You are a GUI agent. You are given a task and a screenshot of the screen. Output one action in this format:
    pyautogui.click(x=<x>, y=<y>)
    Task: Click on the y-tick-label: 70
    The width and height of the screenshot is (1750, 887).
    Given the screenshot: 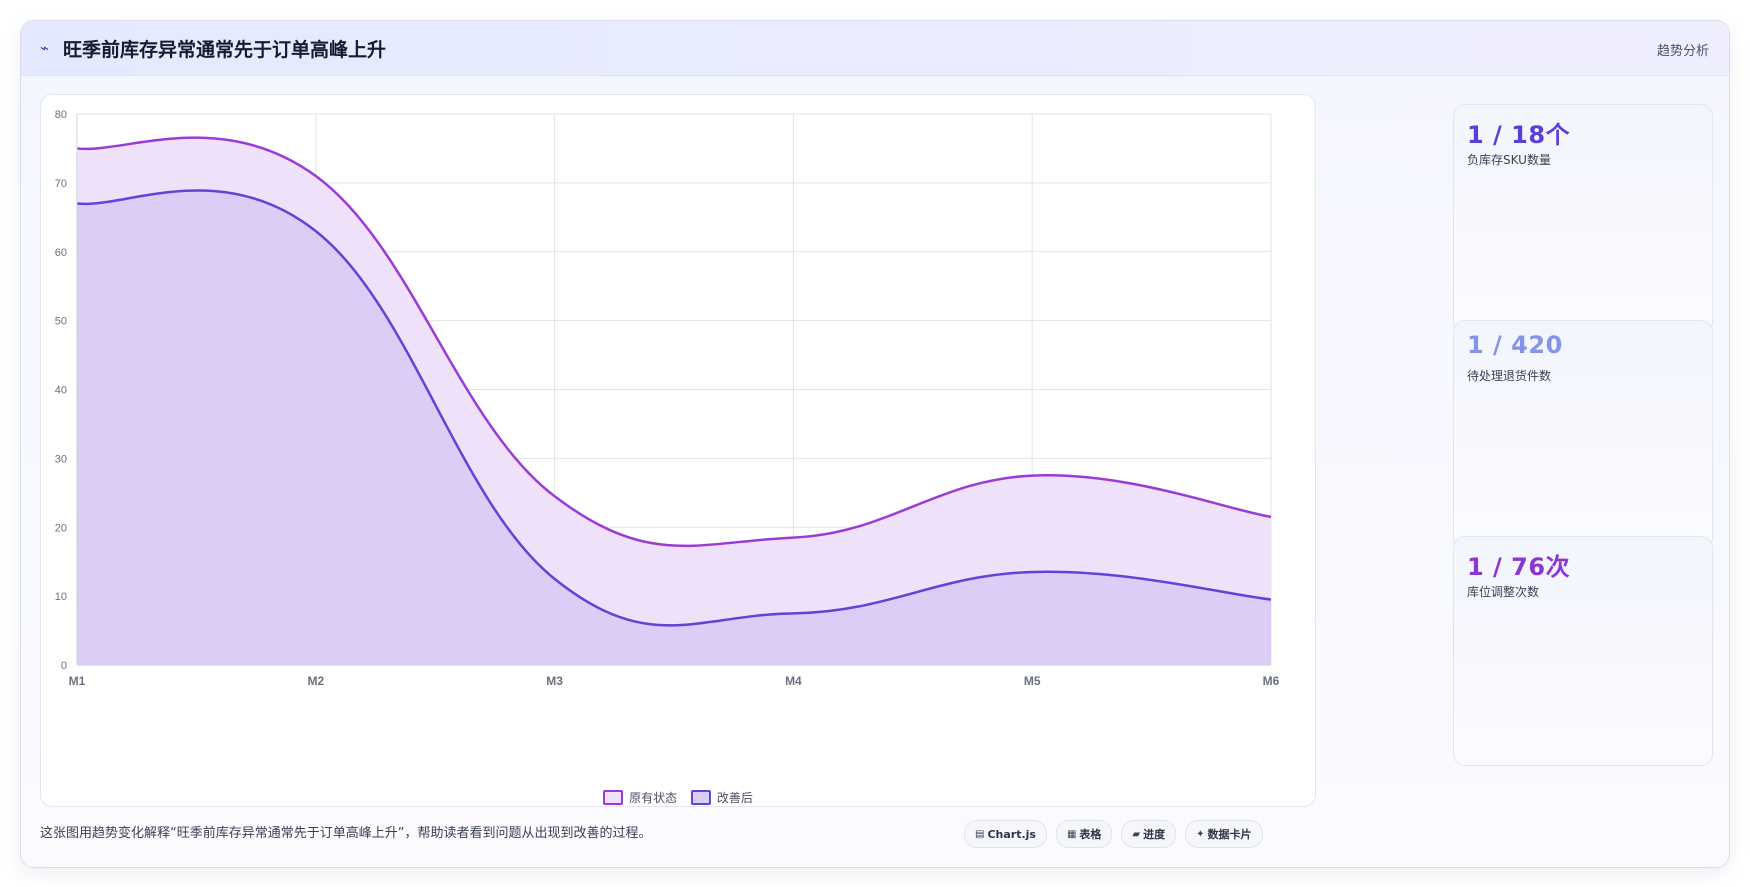 What is the action you would take?
    pyautogui.click(x=61, y=184)
    